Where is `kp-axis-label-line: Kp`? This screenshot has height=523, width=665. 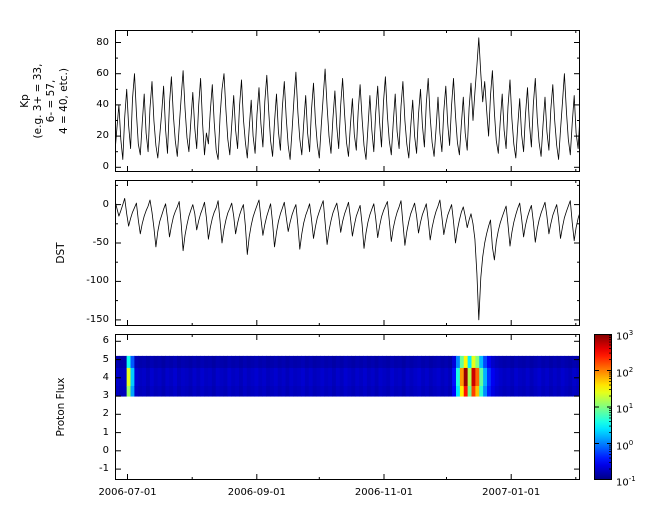
kp-axis-label-line: Kp is located at coordinates (25, 101).